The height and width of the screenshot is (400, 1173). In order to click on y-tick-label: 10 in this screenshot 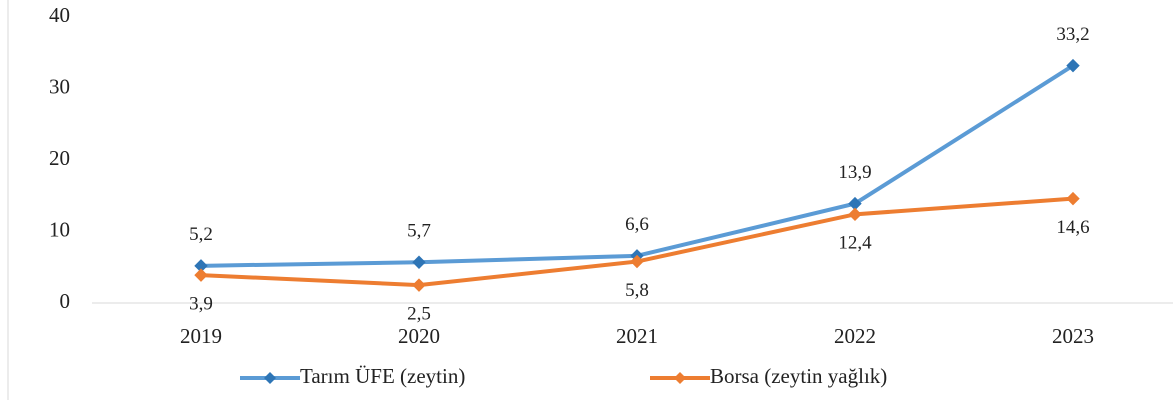, I will do `click(59, 229)`.